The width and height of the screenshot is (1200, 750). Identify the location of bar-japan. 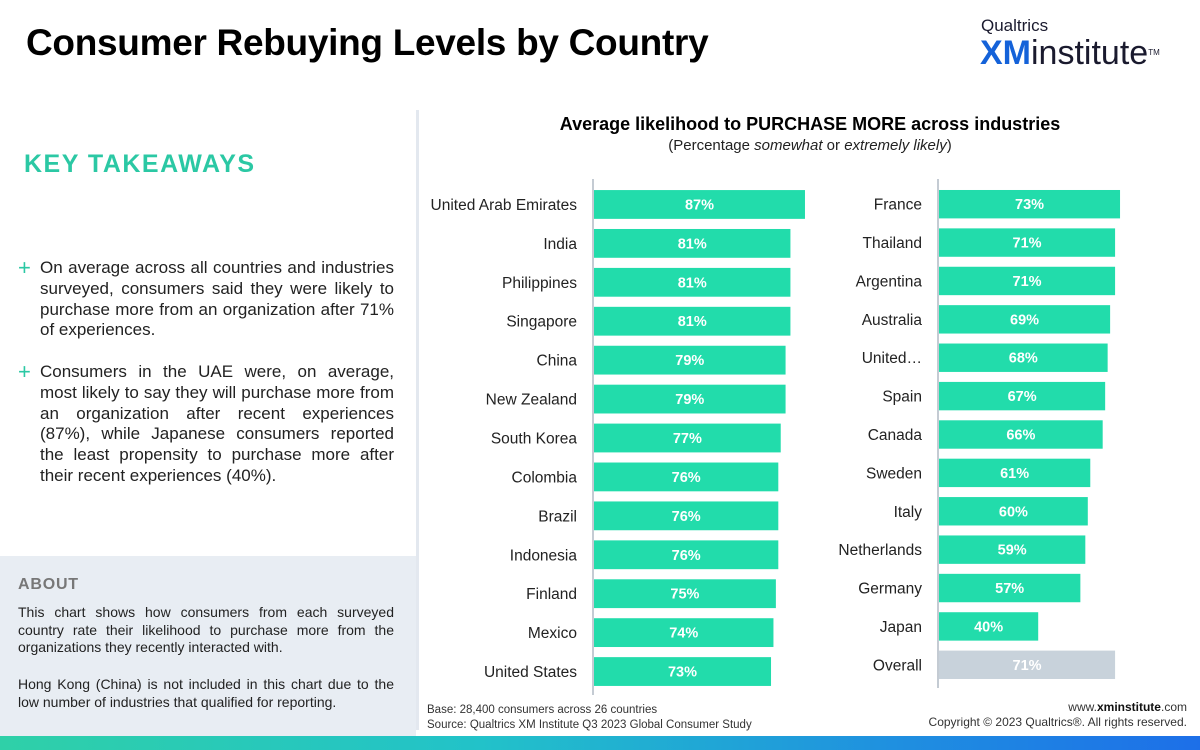
(989, 626).